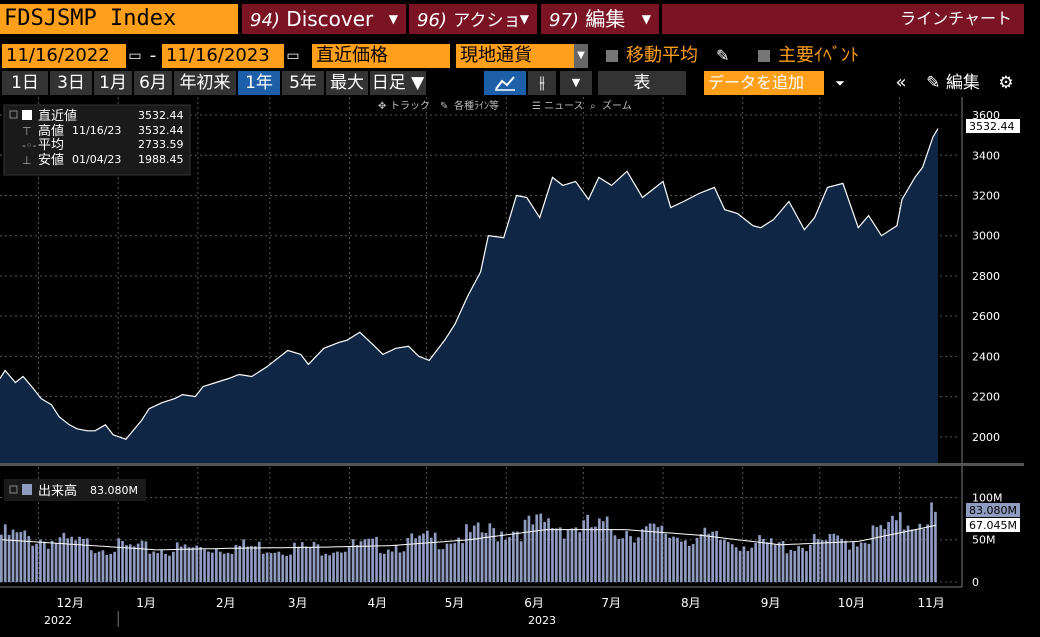 This screenshot has height=637, width=1040. What do you see at coordinates (381, 56) in the screenshot?
I see `price-field-select: 直近価格` at bounding box center [381, 56].